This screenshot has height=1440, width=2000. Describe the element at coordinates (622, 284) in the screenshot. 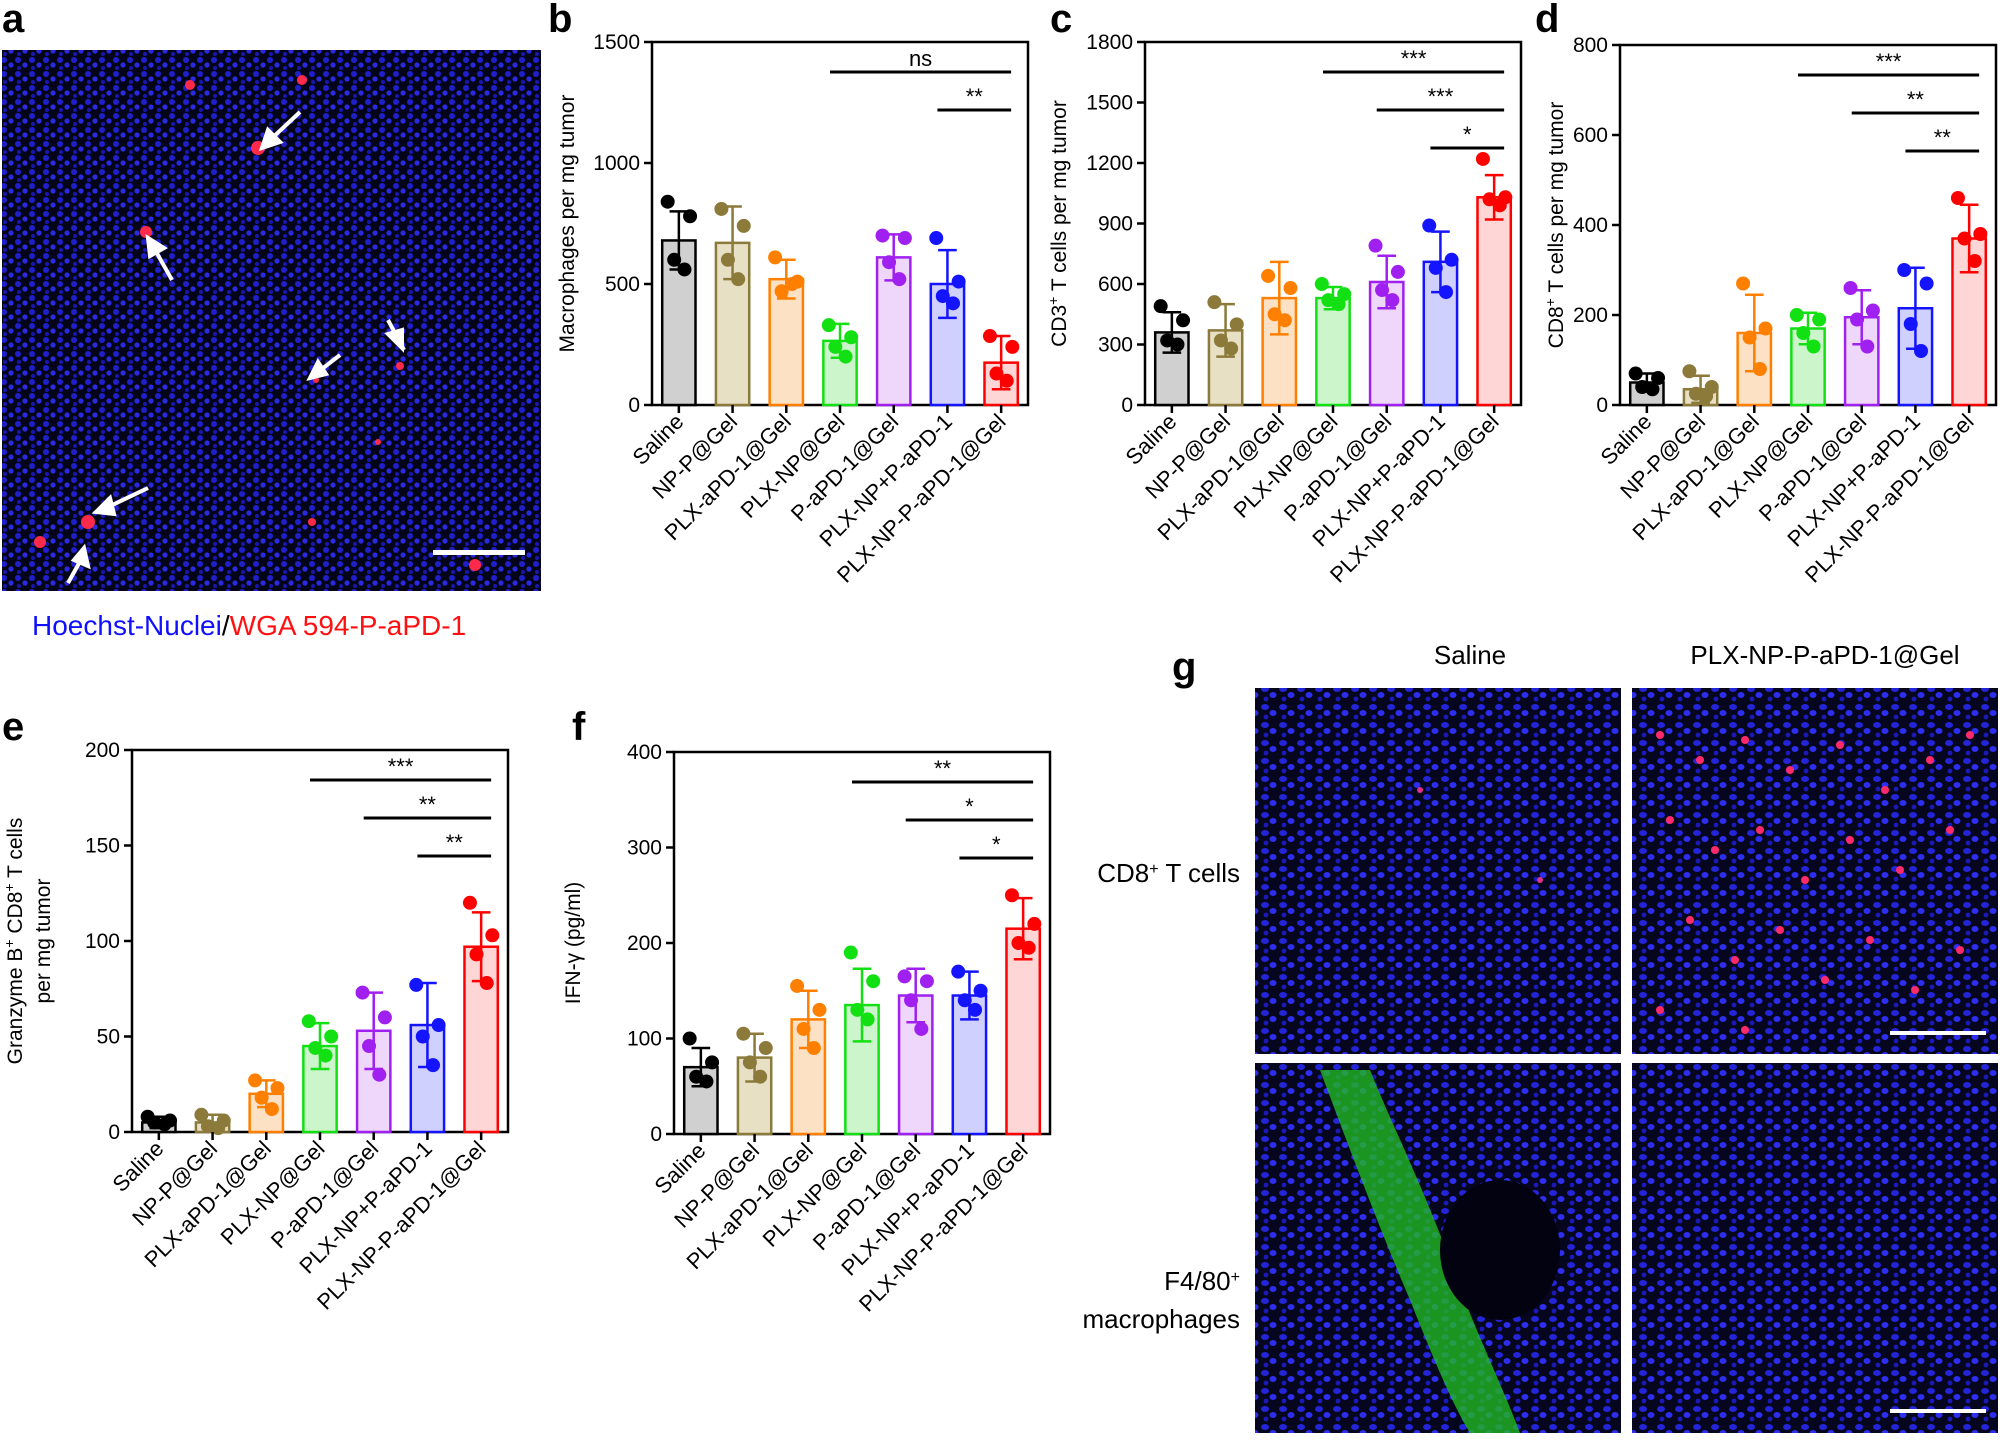

I see `y-tick-label: 500` at that location.